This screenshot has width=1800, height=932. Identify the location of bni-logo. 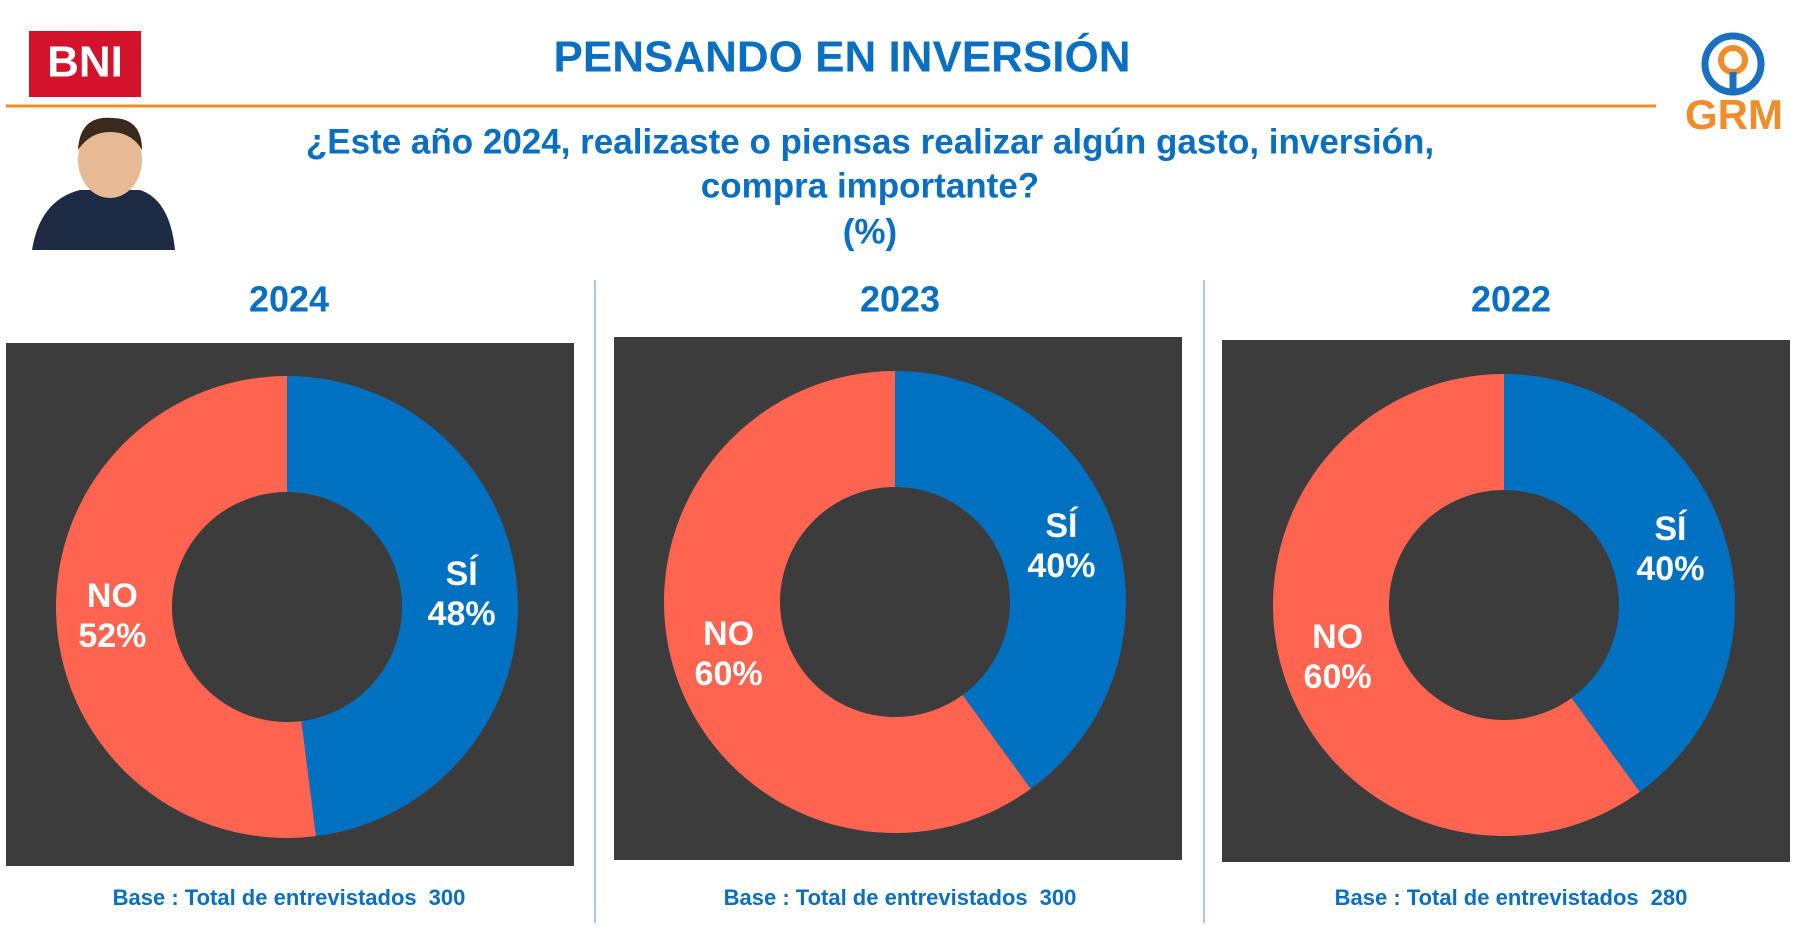
(85, 64).